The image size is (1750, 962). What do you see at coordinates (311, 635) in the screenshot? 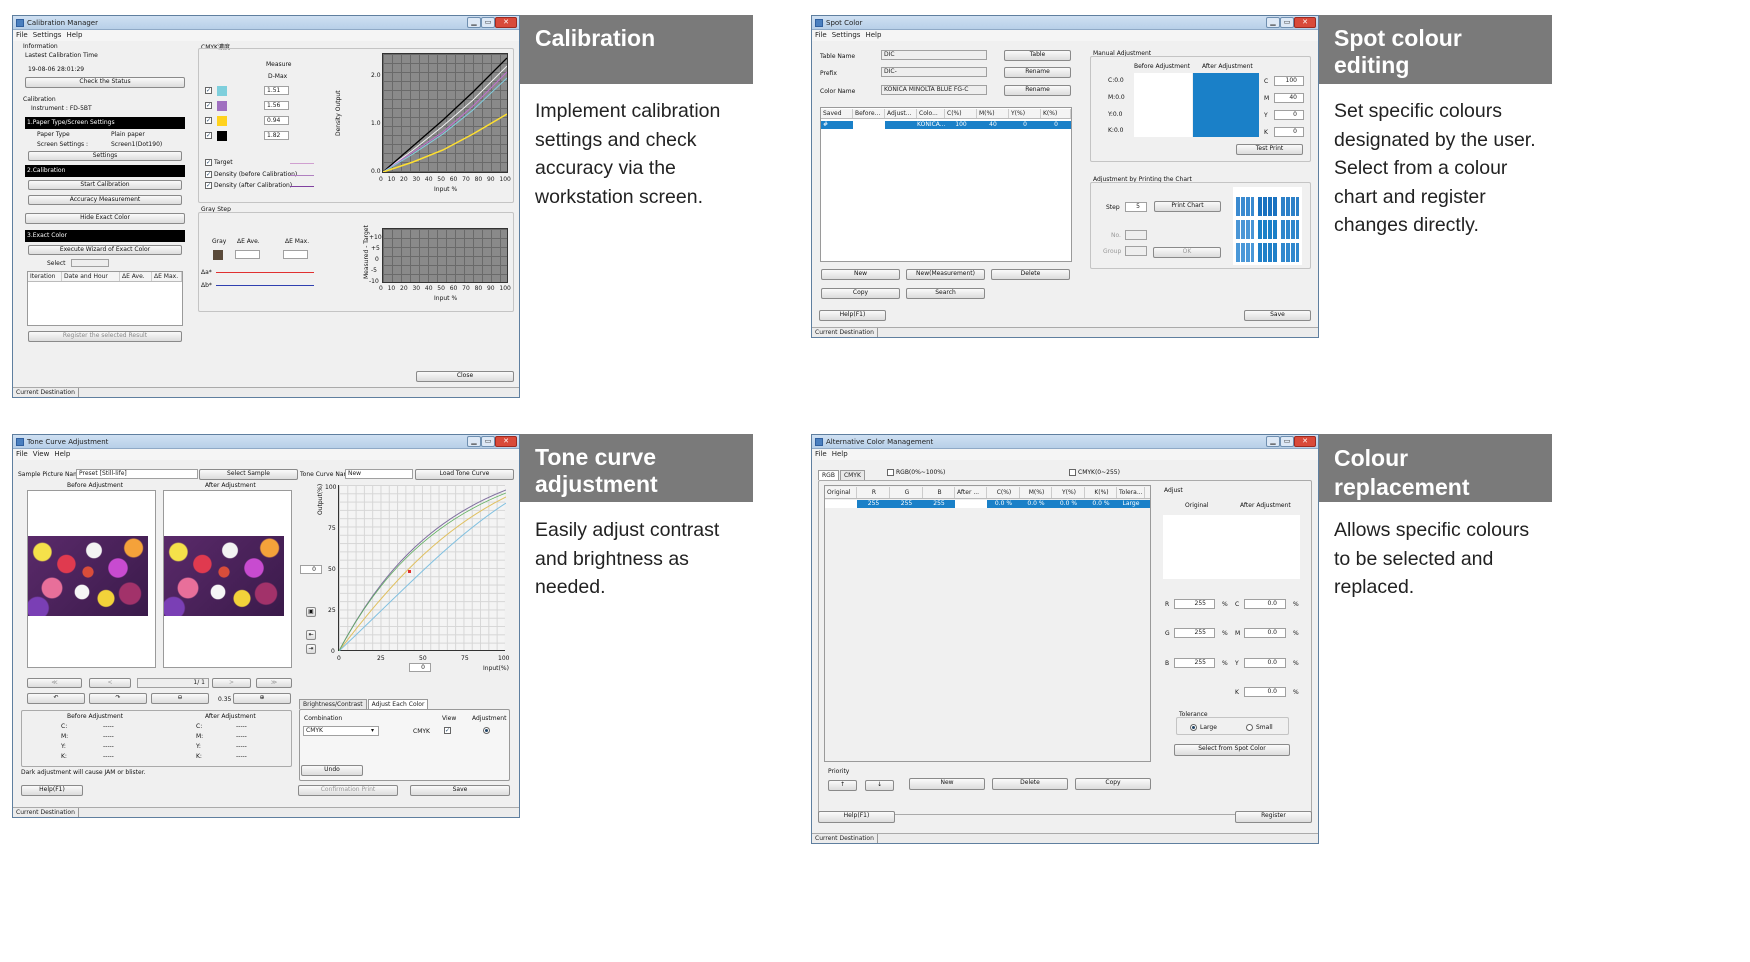
I see `import-icon: ⇤` at bounding box center [311, 635].